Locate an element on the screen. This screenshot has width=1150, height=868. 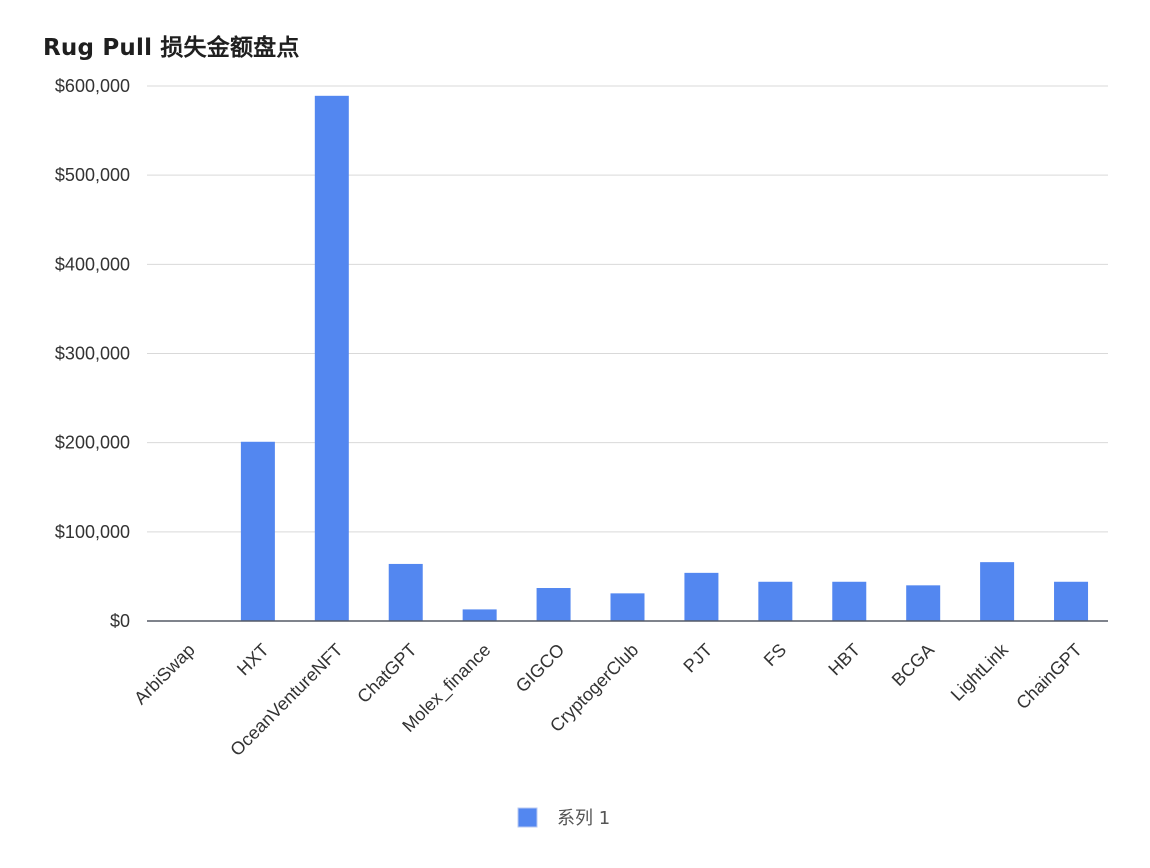
x-tick-label: HXT is located at coordinates (253, 660).